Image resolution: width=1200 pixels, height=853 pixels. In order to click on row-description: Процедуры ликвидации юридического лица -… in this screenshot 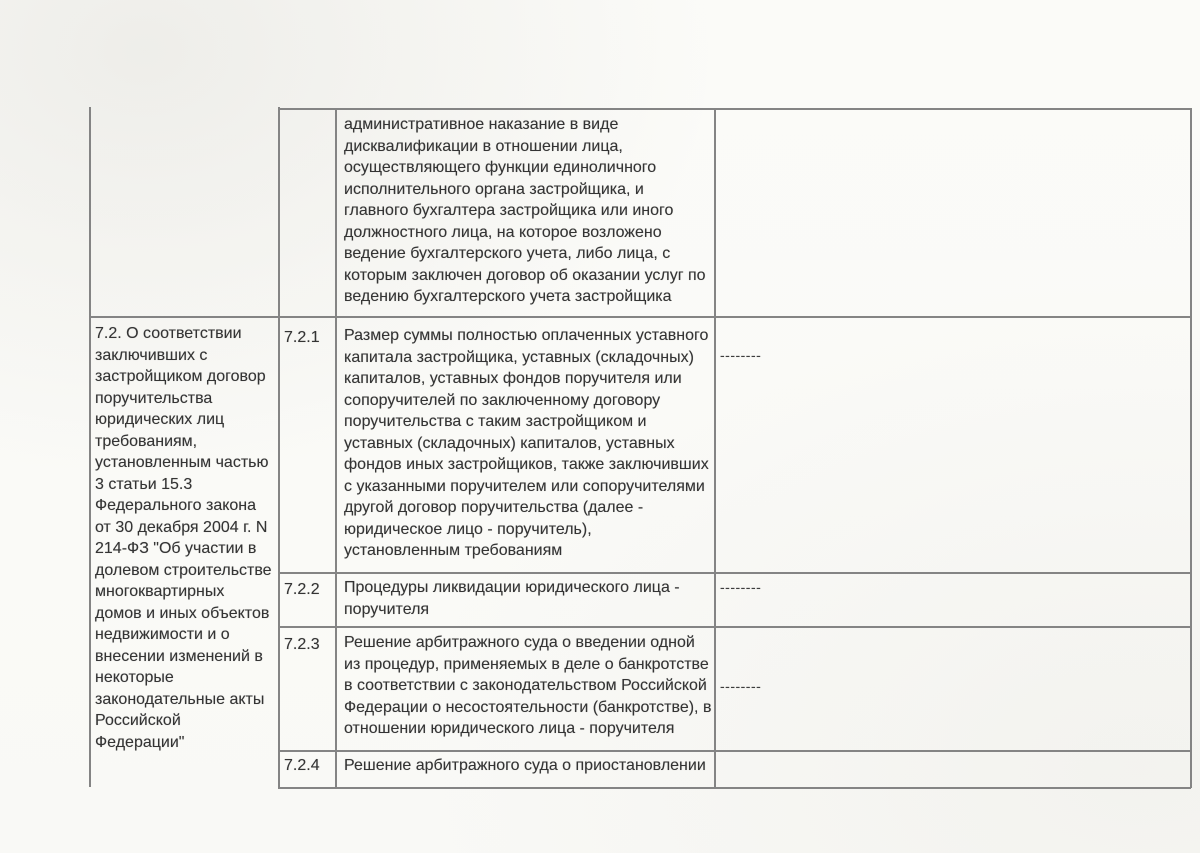, I will do `click(512, 598)`.